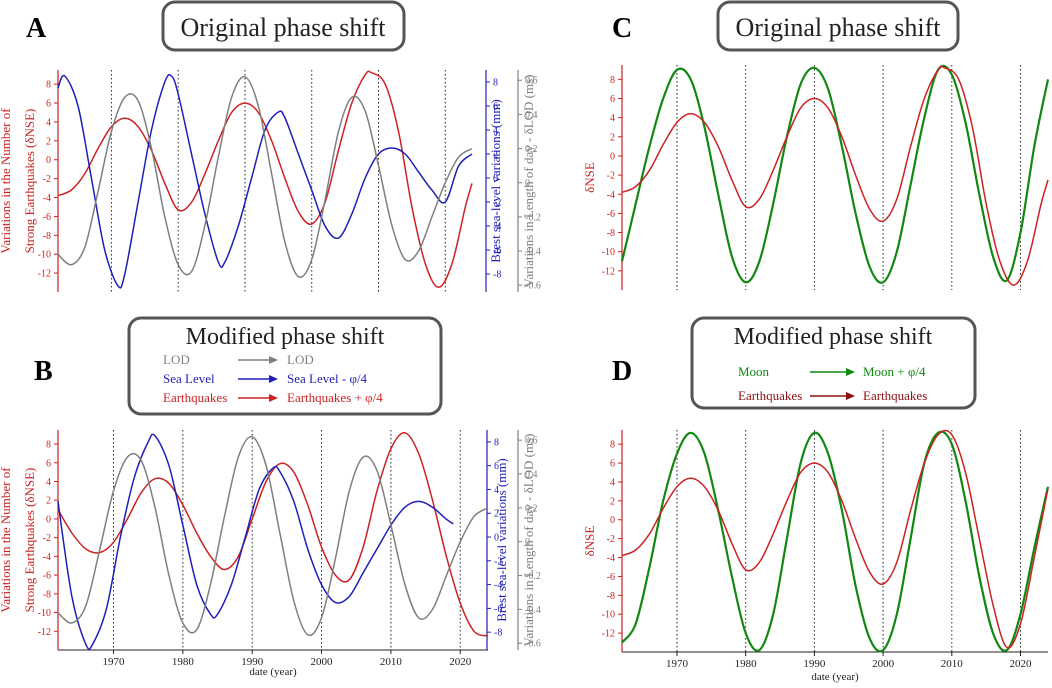  What do you see at coordinates (531, 81) in the screenshot?
I see `right-tick-label-a-0.6: 0.6` at bounding box center [531, 81].